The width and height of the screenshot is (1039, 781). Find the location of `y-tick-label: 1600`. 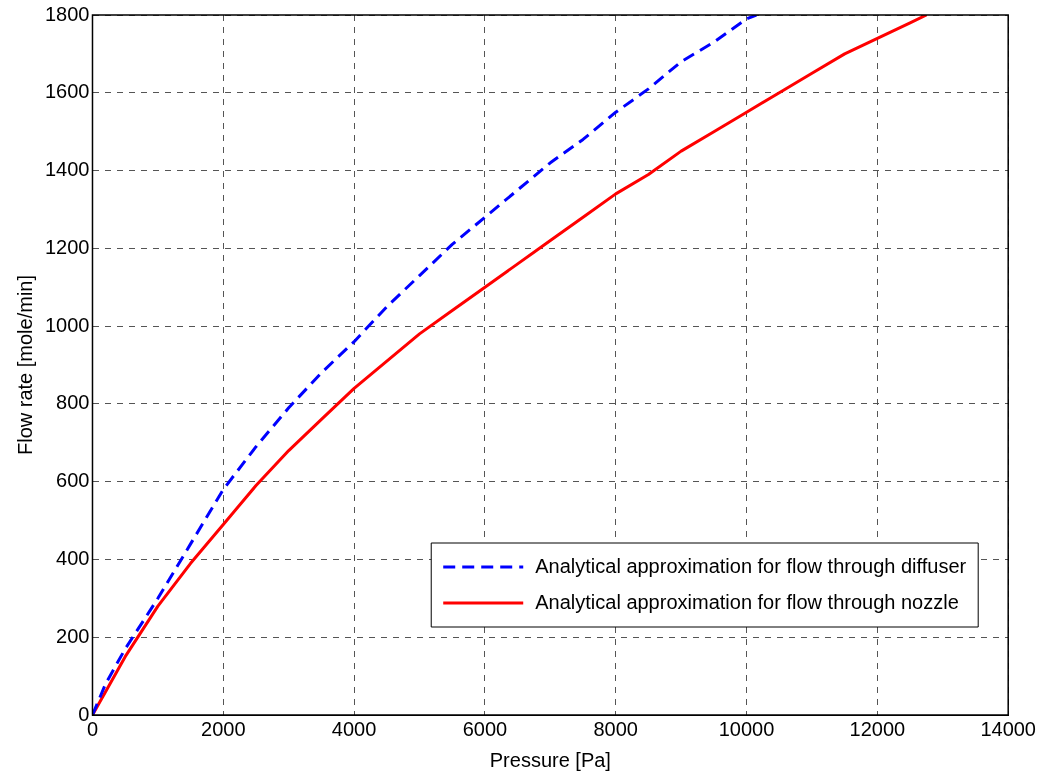

y-tick-label: 1600 is located at coordinates (67, 91).